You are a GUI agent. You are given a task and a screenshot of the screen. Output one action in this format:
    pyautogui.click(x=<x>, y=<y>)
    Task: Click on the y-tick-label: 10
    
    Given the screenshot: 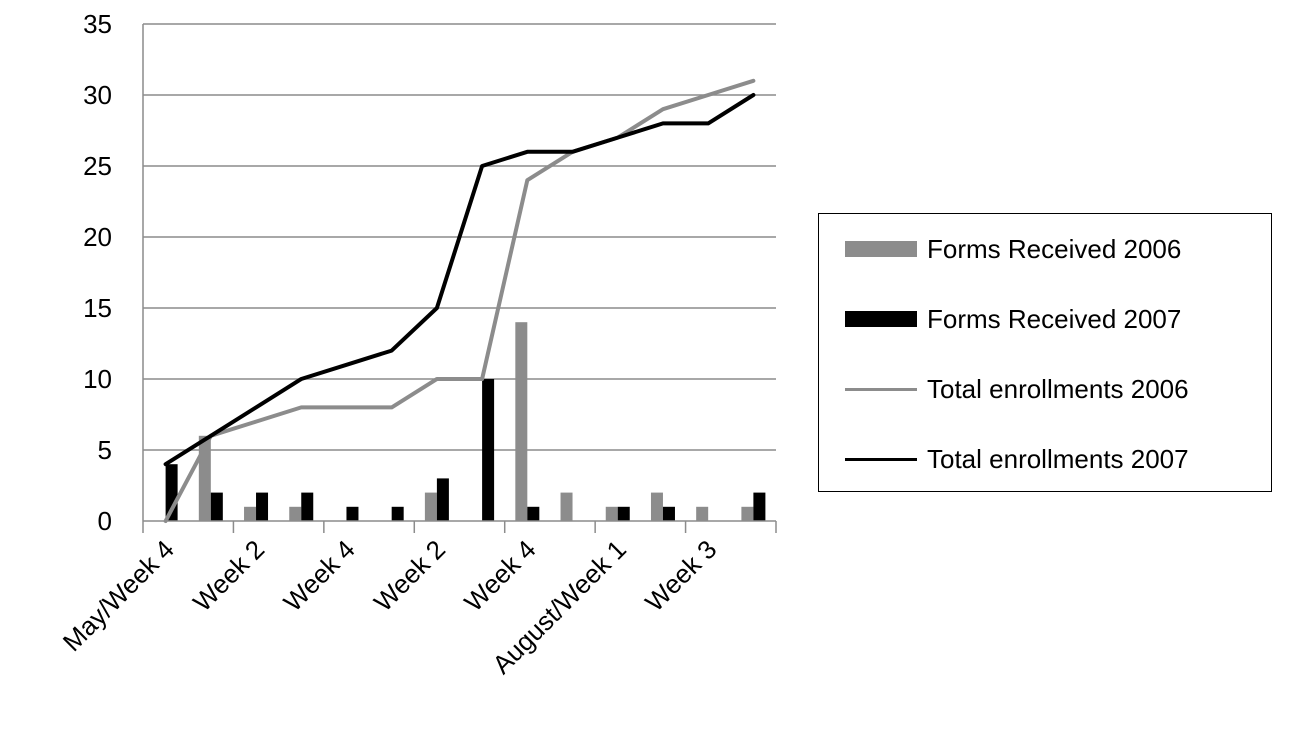 What is the action you would take?
    pyautogui.click(x=97, y=379)
    